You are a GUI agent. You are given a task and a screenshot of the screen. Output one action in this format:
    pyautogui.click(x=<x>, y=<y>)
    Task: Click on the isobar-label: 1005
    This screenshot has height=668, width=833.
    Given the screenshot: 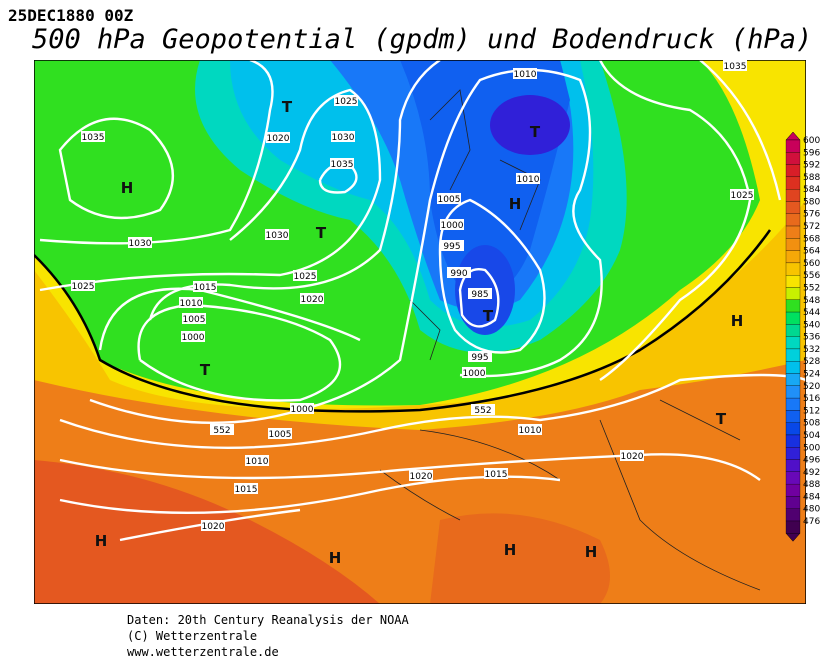 What is the action you would take?
    pyautogui.click(x=194, y=319)
    